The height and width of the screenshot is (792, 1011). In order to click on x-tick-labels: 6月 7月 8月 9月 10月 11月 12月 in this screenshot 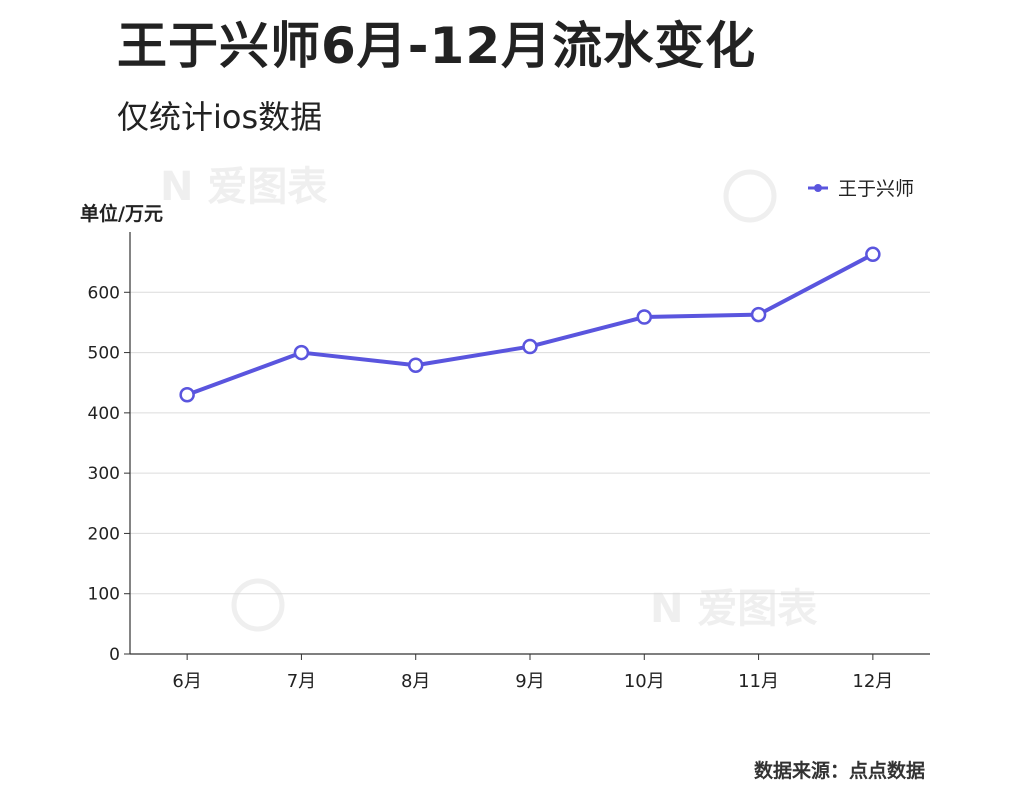, I will do `click(532, 673)`.